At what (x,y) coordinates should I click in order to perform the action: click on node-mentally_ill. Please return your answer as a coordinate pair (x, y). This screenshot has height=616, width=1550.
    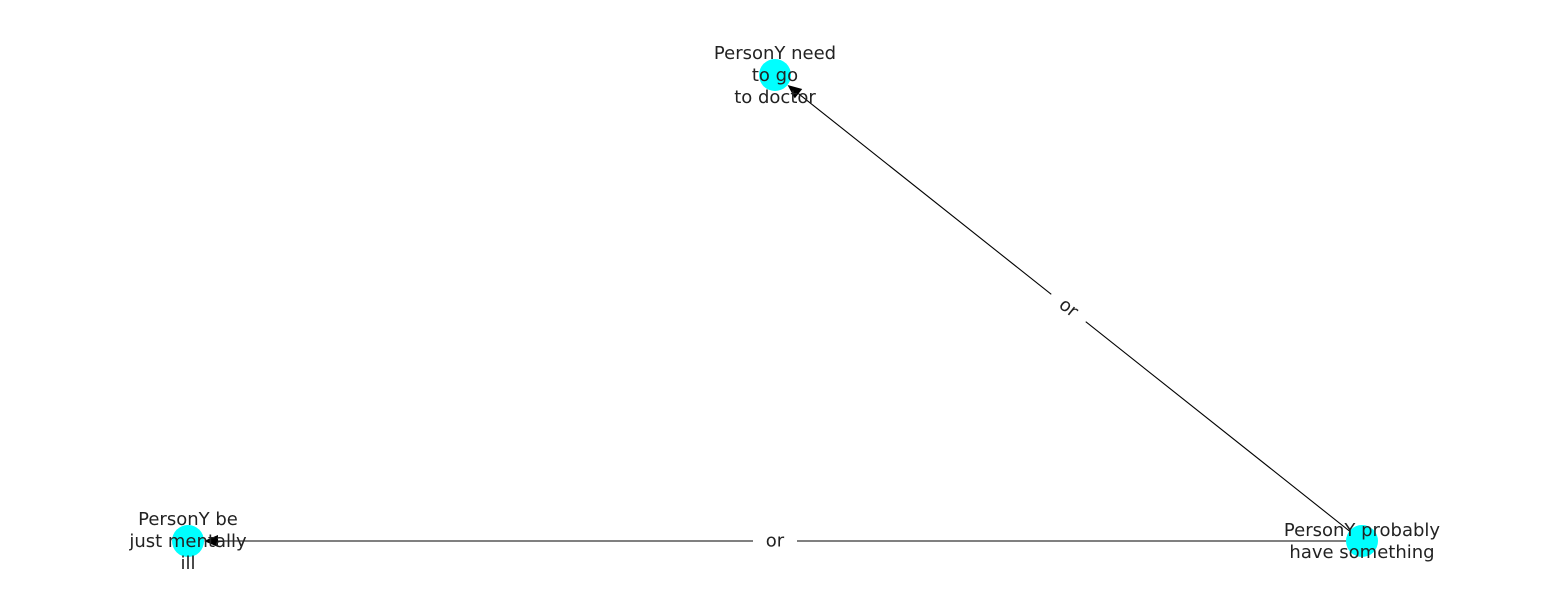
    Looking at the image, I should click on (188, 541).